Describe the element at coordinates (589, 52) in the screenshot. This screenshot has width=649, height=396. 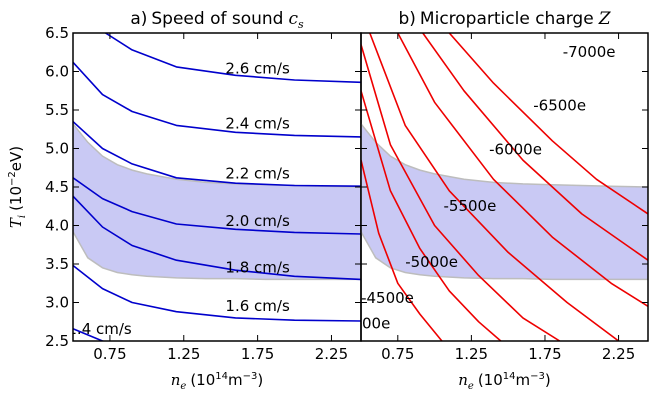
I see `contour-label: -7000e` at that location.